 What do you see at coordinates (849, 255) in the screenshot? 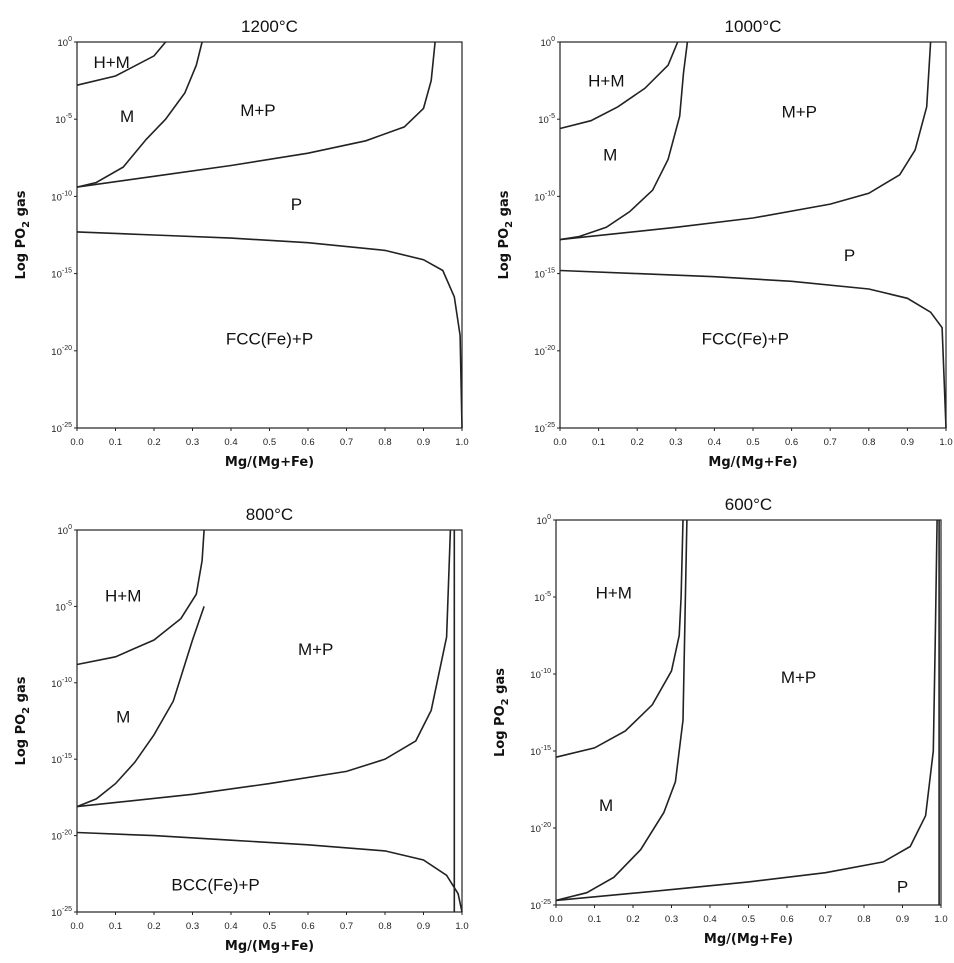
I see `region-label: P` at bounding box center [849, 255].